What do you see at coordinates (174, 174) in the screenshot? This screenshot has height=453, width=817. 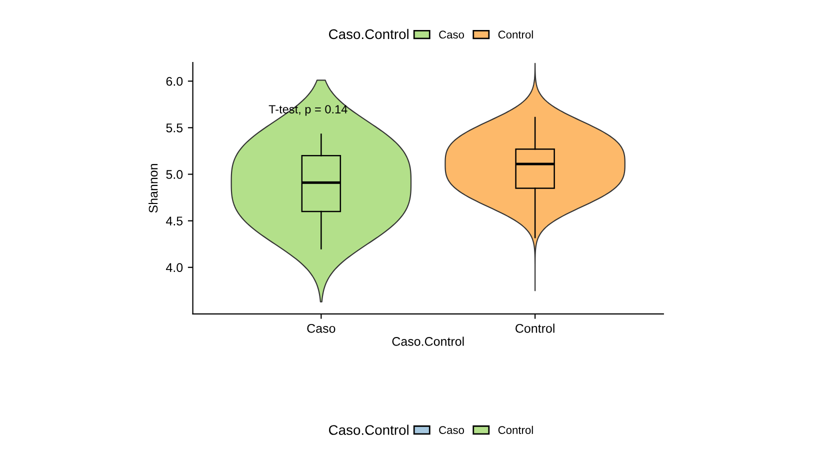 I see `y-tick-label: 5.0` at bounding box center [174, 174].